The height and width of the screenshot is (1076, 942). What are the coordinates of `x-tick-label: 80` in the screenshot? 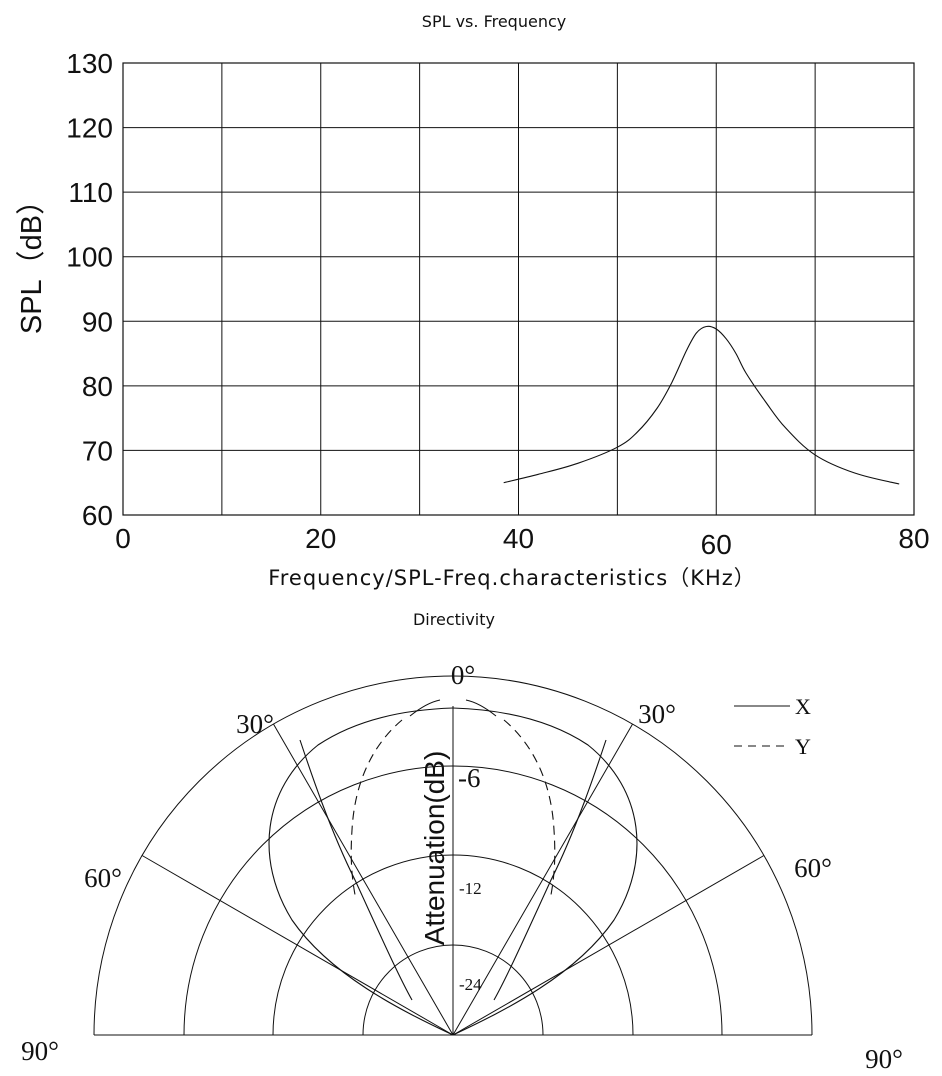 It's located at (913, 538).